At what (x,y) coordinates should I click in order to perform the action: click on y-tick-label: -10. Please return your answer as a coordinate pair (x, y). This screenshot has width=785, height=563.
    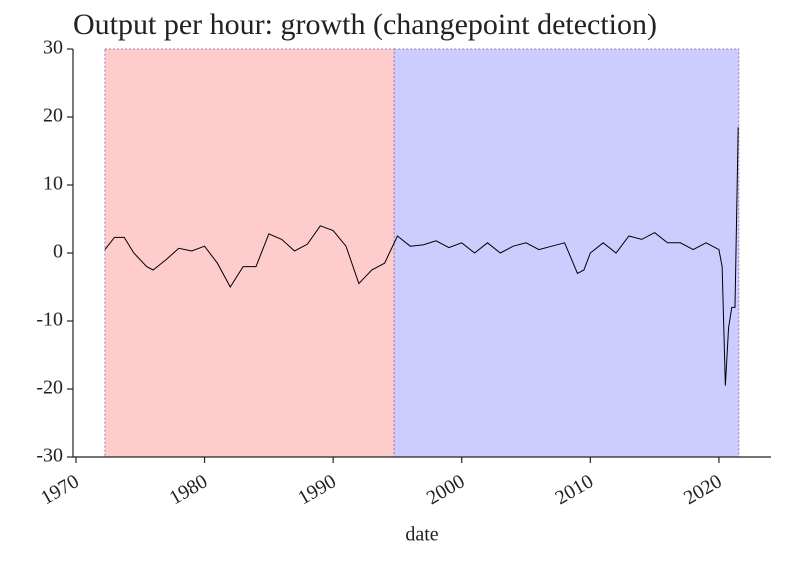
    Looking at the image, I should click on (49, 320).